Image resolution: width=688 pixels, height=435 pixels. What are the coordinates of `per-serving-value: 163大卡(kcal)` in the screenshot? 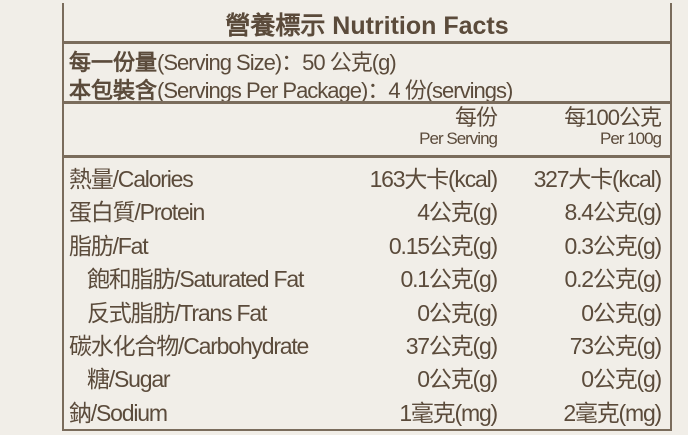 It's located at (434, 179).